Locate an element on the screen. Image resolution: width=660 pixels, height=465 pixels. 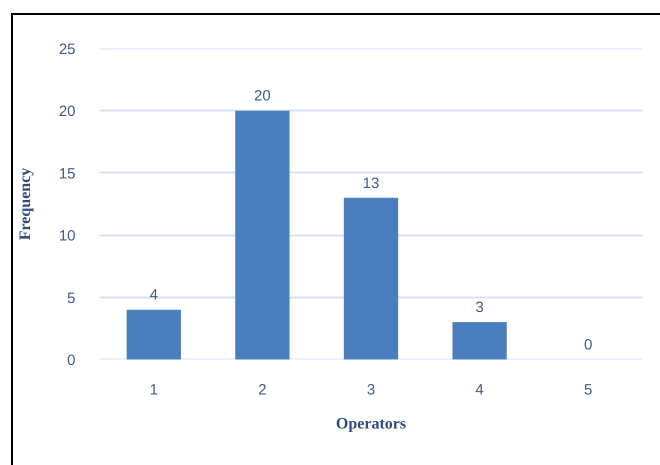
data-label: 20 is located at coordinates (262, 96).